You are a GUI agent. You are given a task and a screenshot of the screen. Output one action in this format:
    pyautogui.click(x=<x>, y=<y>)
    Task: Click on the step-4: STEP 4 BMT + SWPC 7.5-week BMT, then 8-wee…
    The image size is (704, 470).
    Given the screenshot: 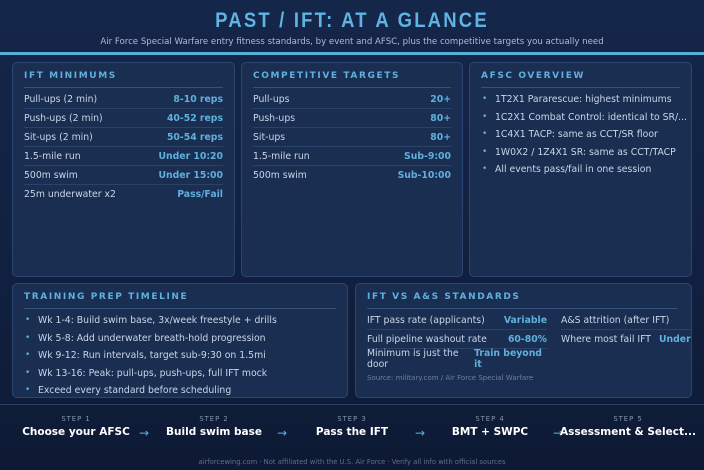 What is the action you would take?
    pyautogui.click(x=490, y=433)
    